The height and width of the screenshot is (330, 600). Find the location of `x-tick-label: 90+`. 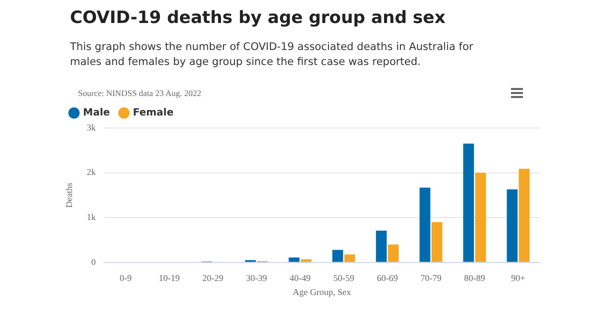

x-tick-label: 90+ is located at coordinates (518, 278).